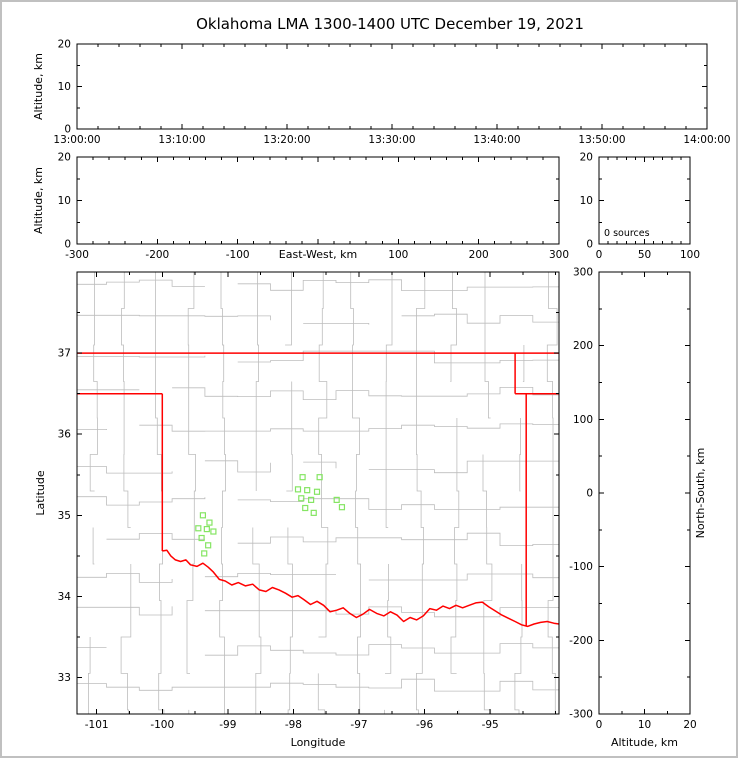 This screenshot has height=758, width=738. I want to click on x-tick-label: 50, so click(644, 255).